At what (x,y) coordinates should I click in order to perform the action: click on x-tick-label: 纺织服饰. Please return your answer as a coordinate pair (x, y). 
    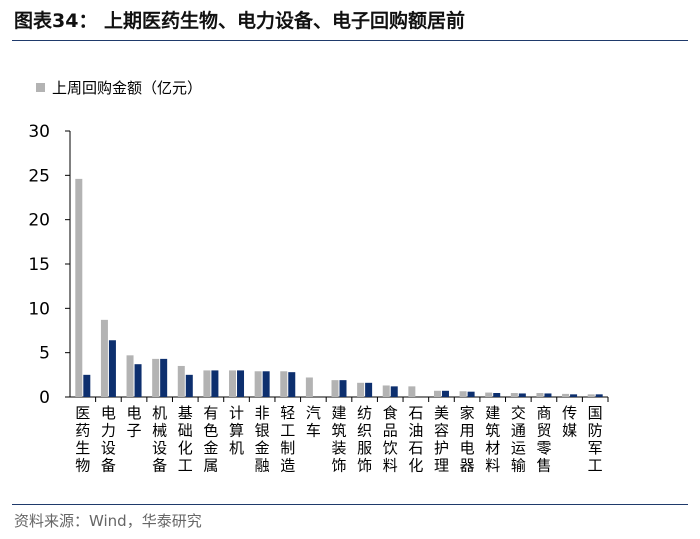
    Looking at the image, I should click on (364, 439).